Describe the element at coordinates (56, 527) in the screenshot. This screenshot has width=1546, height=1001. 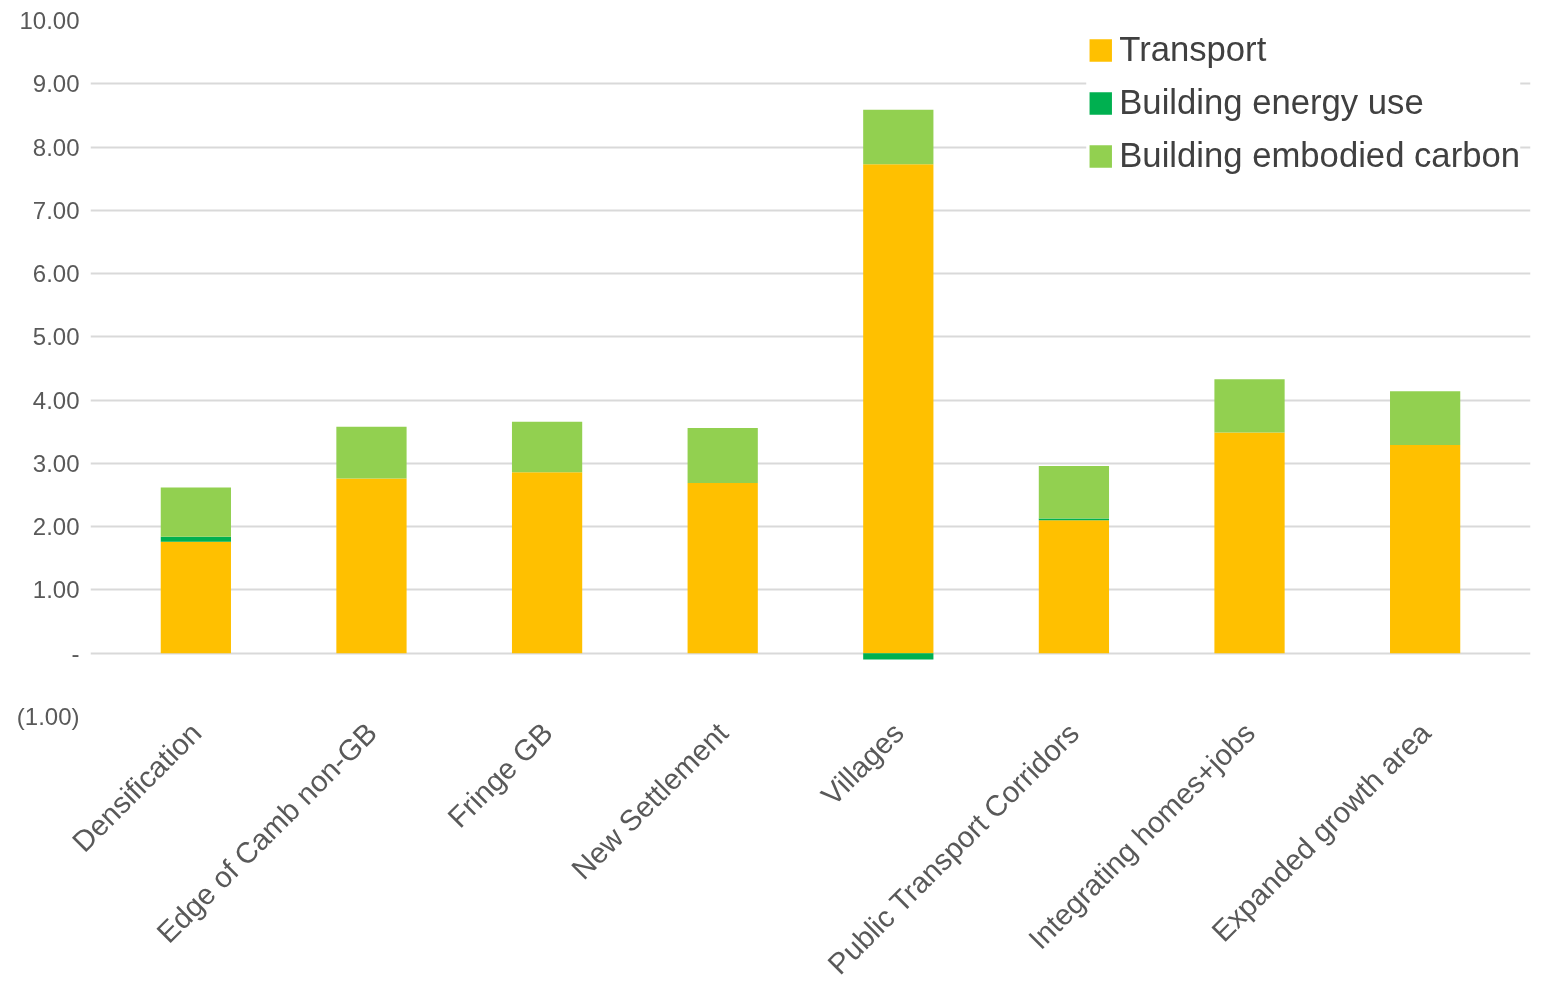
I see `y-tick-label: 2.00` at that location.